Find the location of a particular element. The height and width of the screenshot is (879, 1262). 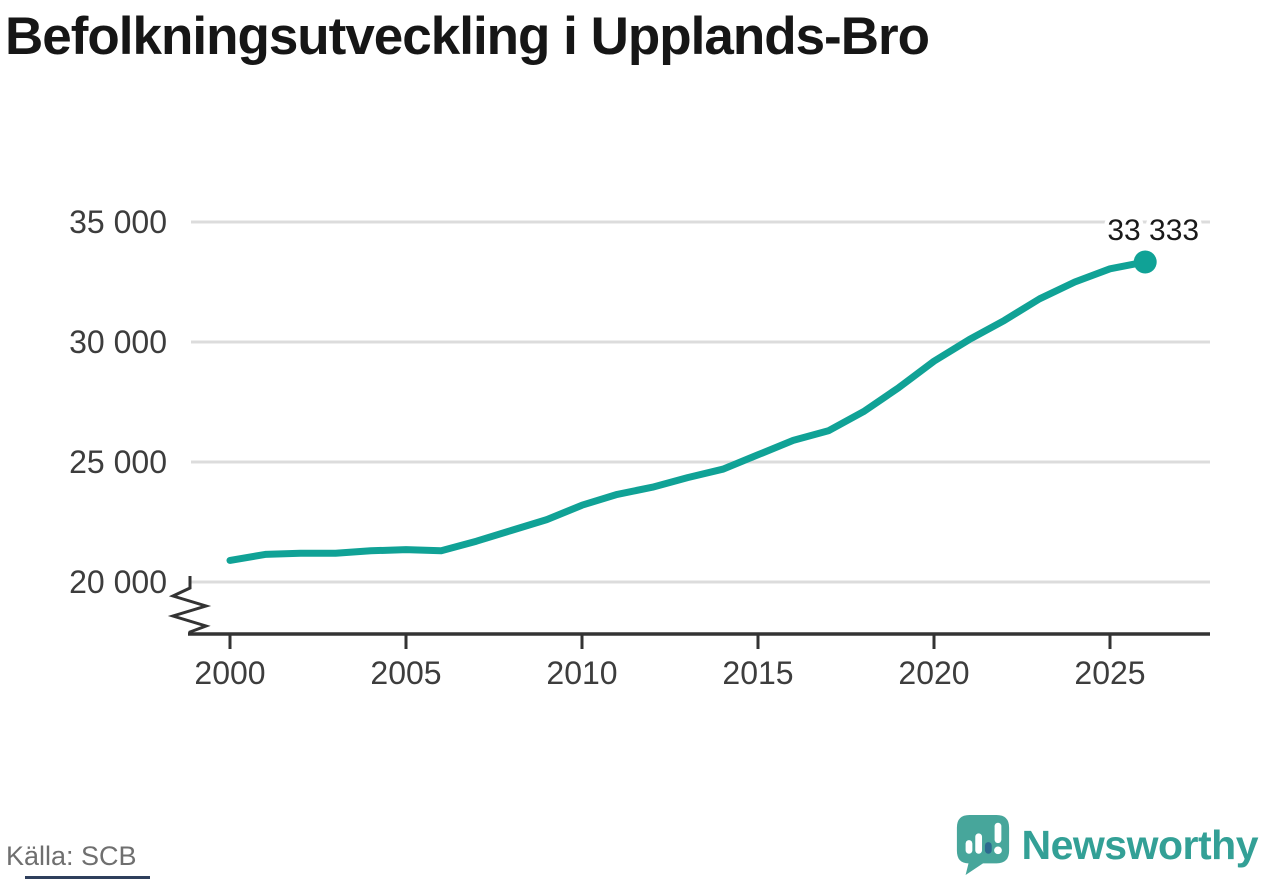

x-axis-tick-label: 2000 is located at coordinates (229, 673).